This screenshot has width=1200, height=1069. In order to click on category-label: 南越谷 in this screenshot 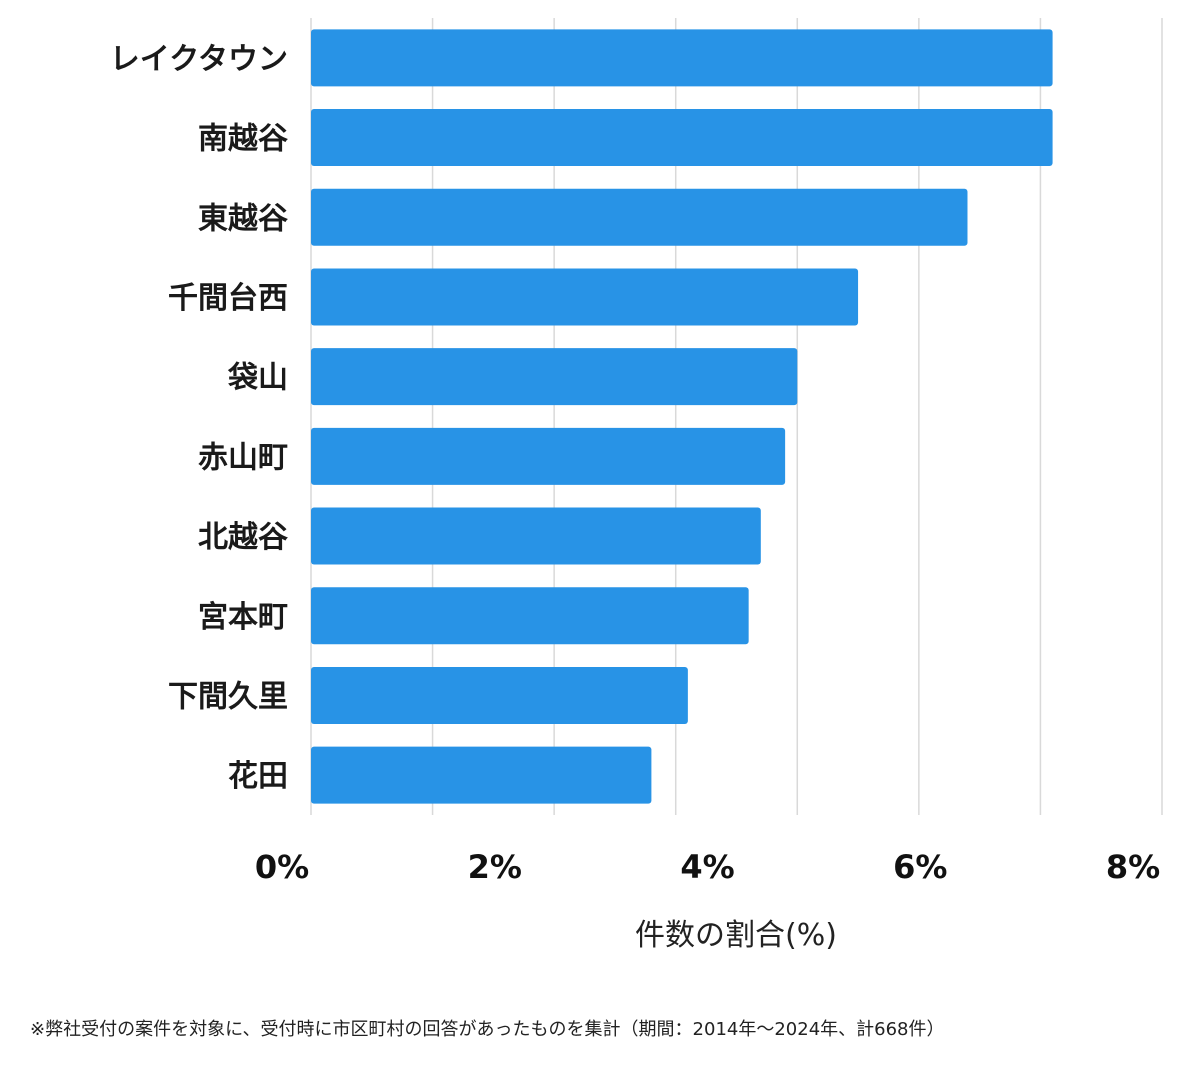, I will do `click(243, 139)`.